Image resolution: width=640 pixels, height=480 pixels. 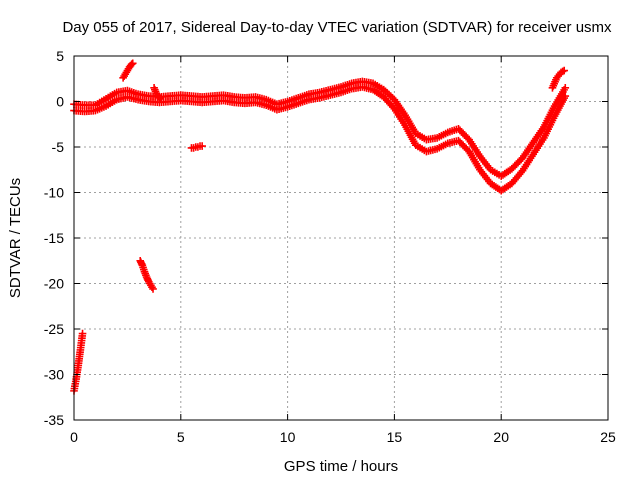 What do you see at coordinates (54, 420) in the screenshot?
I see `y-tick-label: -35` at bounding box center [54, 420].